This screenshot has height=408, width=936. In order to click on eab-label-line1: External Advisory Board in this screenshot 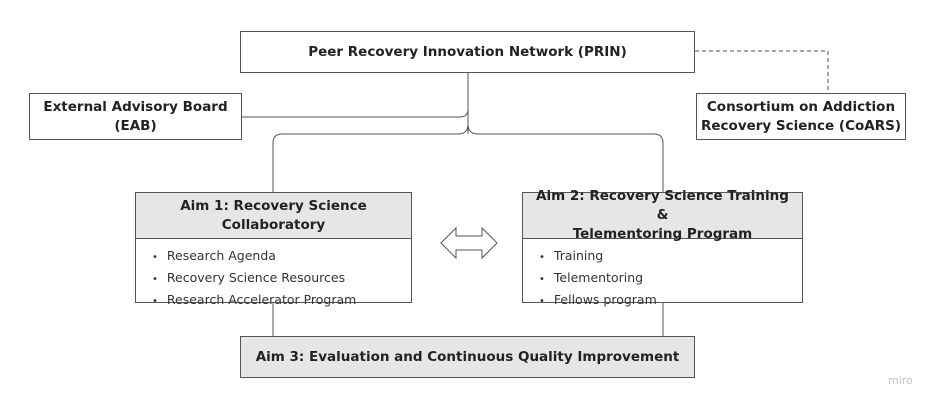, I will do `click(135, 106)`.